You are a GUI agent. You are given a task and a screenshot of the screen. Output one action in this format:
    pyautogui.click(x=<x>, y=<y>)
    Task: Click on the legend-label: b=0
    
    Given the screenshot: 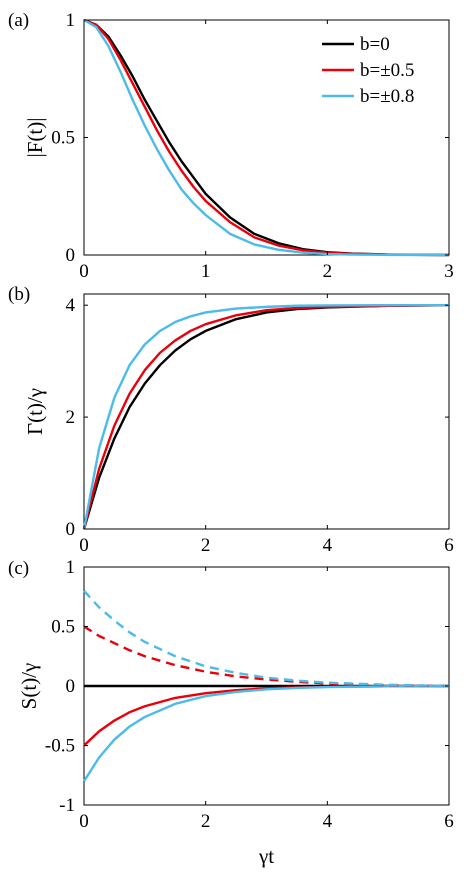 What is the action you would take?
    pyautogui.click(x=375, y=44)
    